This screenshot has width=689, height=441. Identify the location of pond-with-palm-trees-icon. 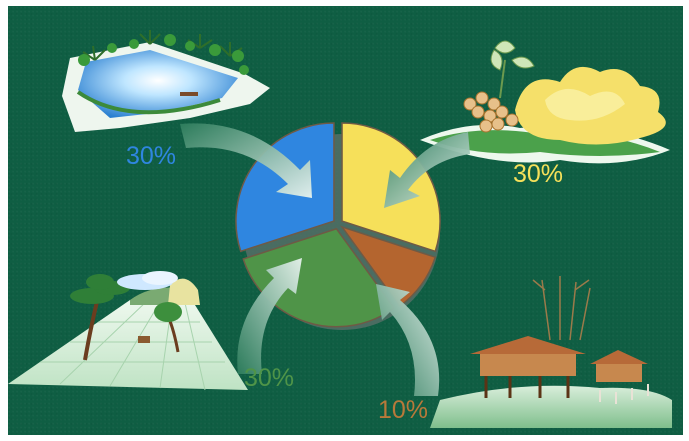
(166, 81).